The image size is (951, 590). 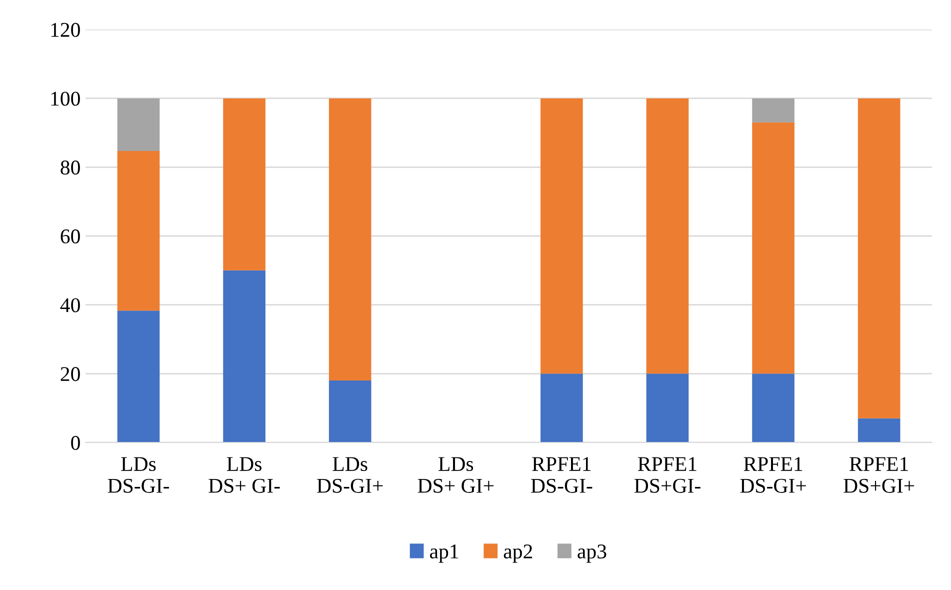 I want to click on x-tick-label: RPFE1 DS-GI-, so click(x=561, y=475).